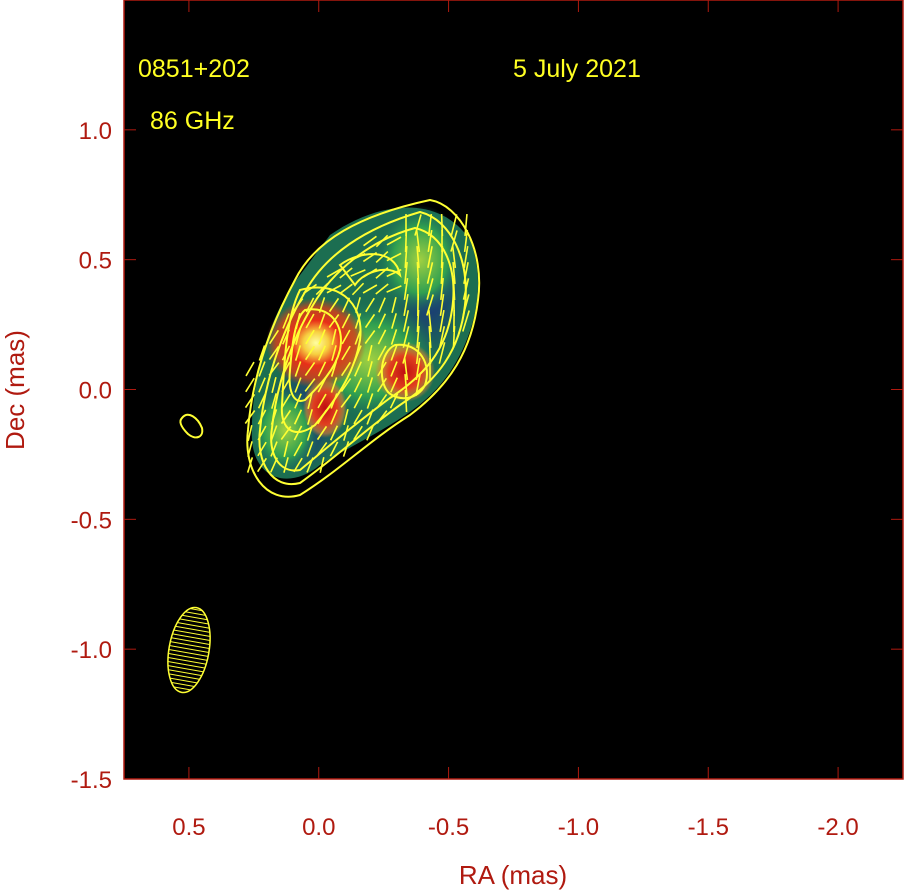 Image resolution: width=904 pixels, height=891 pixels. I want to click on beam-ellipse, so click(189, 650).